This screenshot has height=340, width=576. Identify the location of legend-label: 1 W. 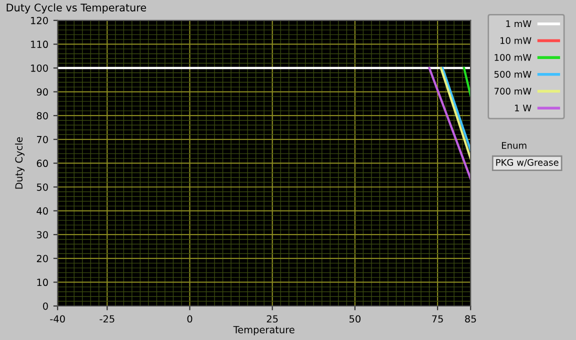
(523, 108).